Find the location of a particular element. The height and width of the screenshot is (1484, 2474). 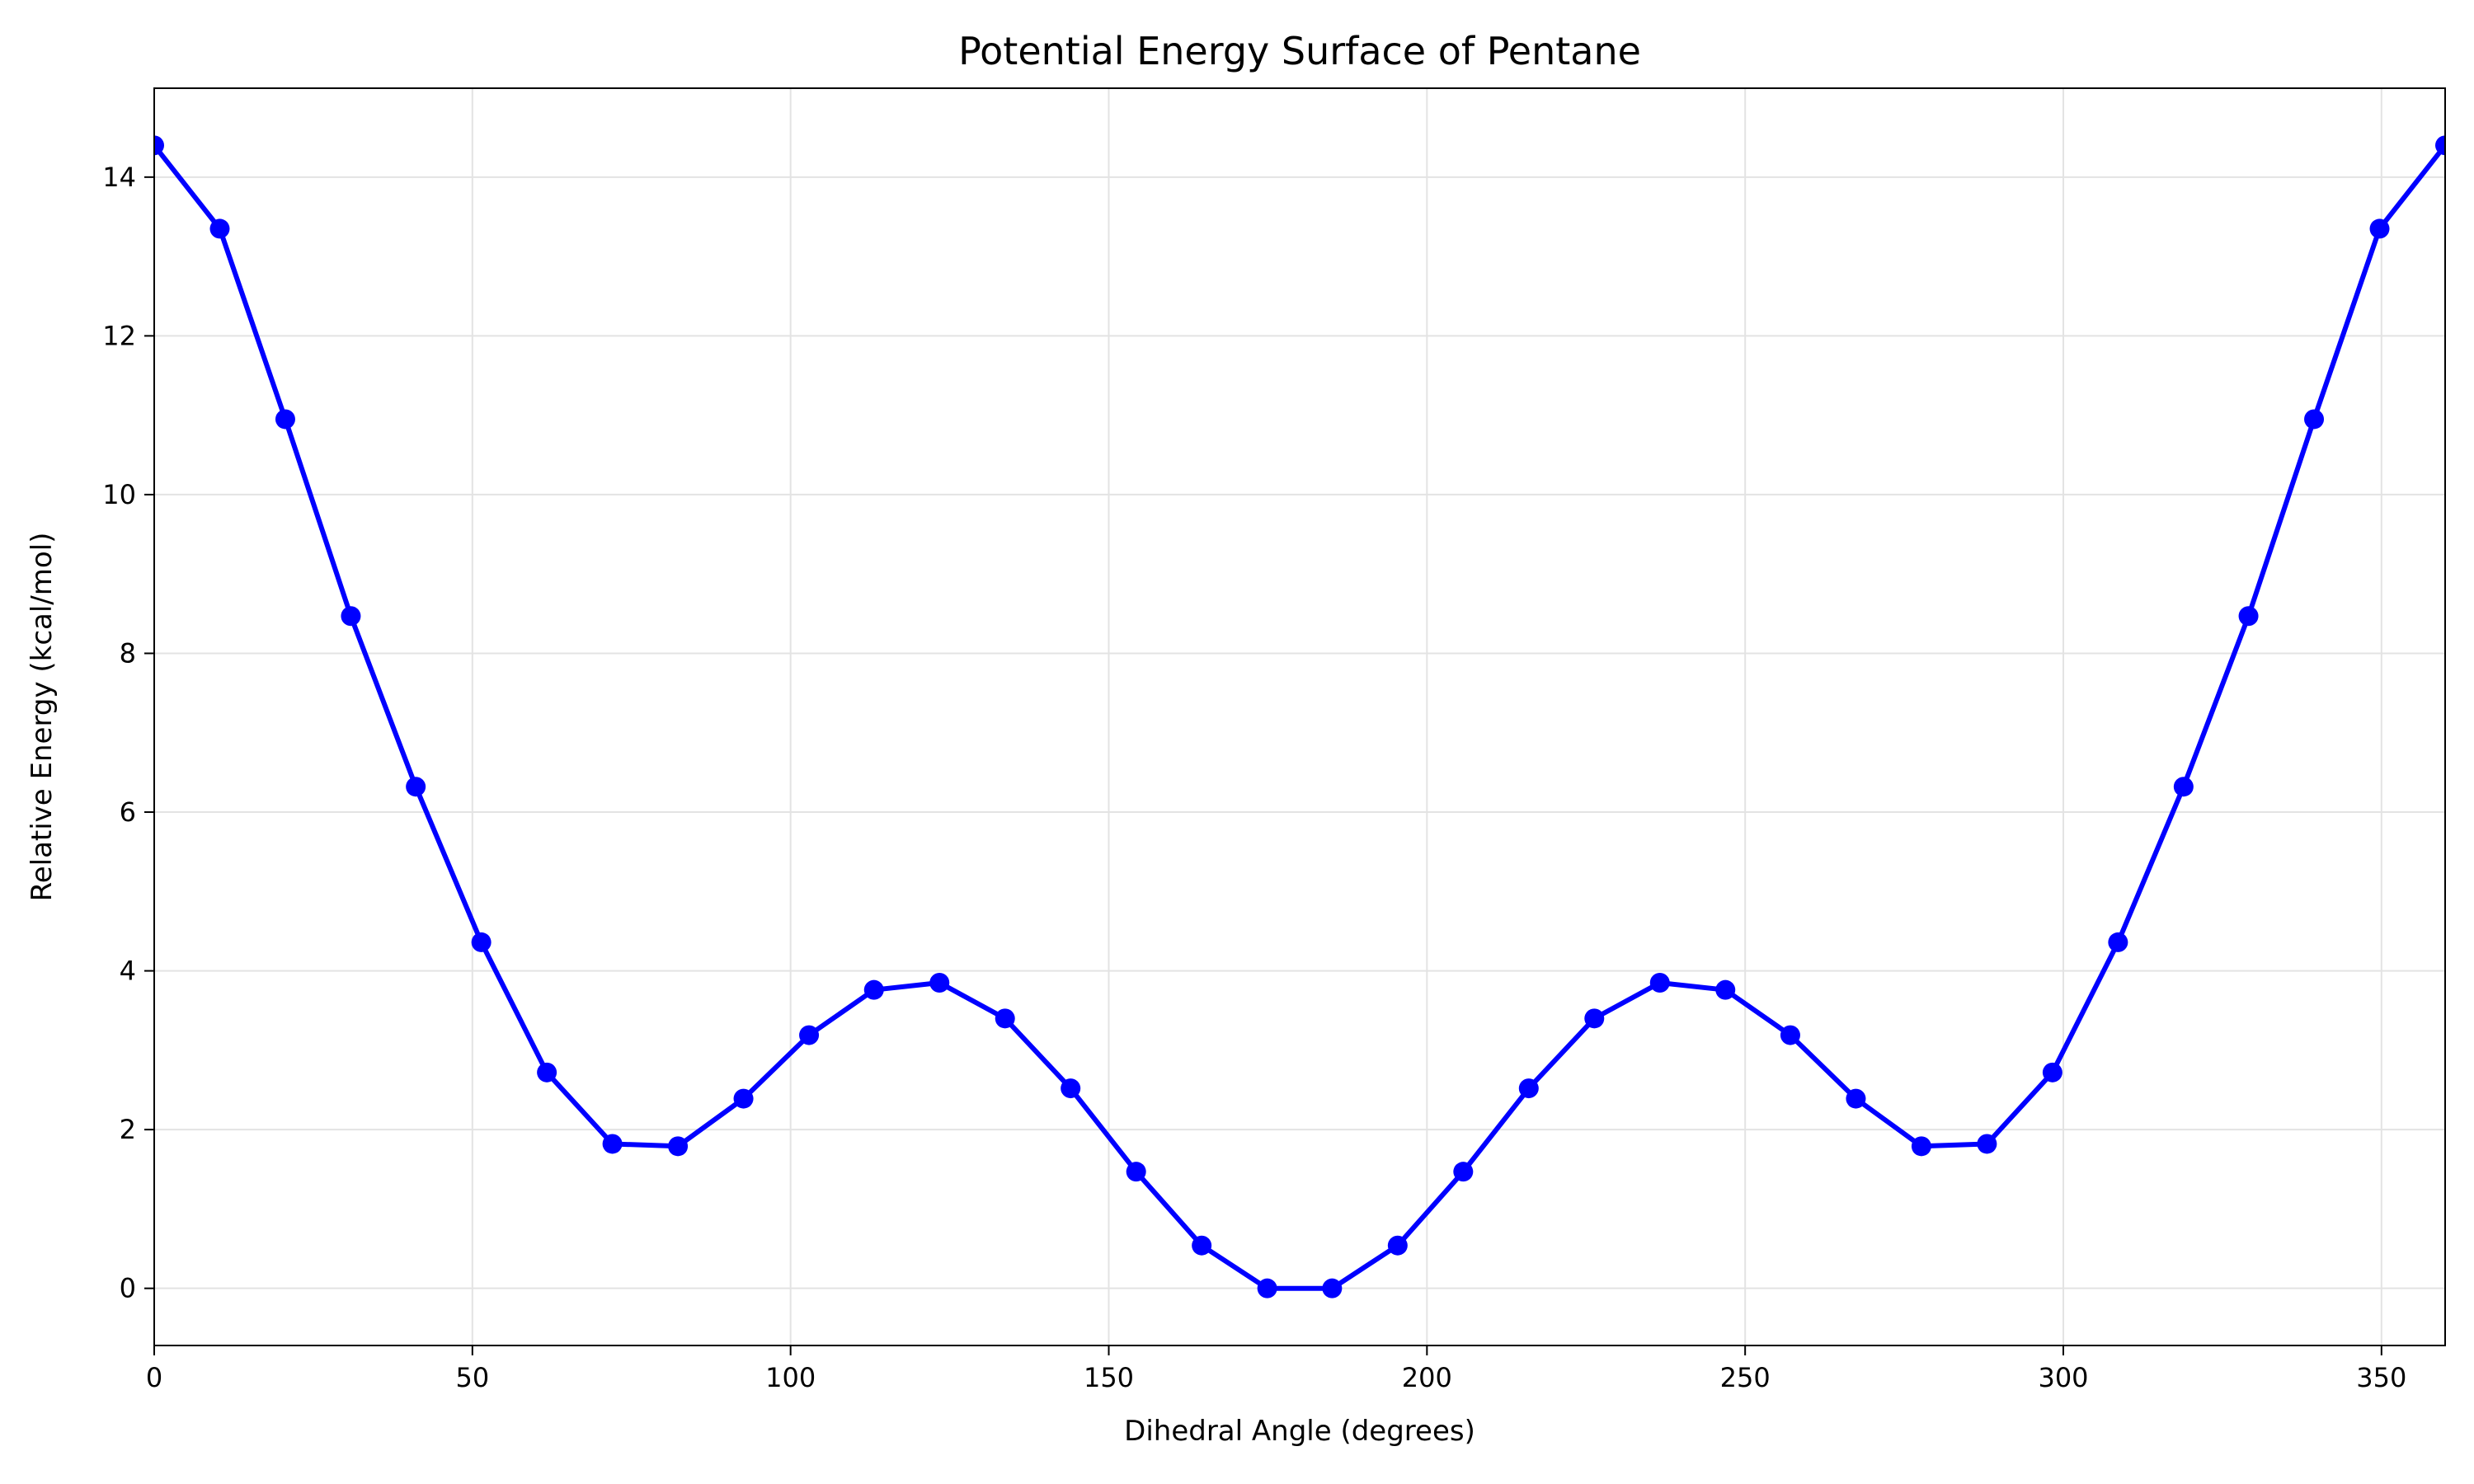

x-tick-label: 350 is located at coordinates (2381, 1377).